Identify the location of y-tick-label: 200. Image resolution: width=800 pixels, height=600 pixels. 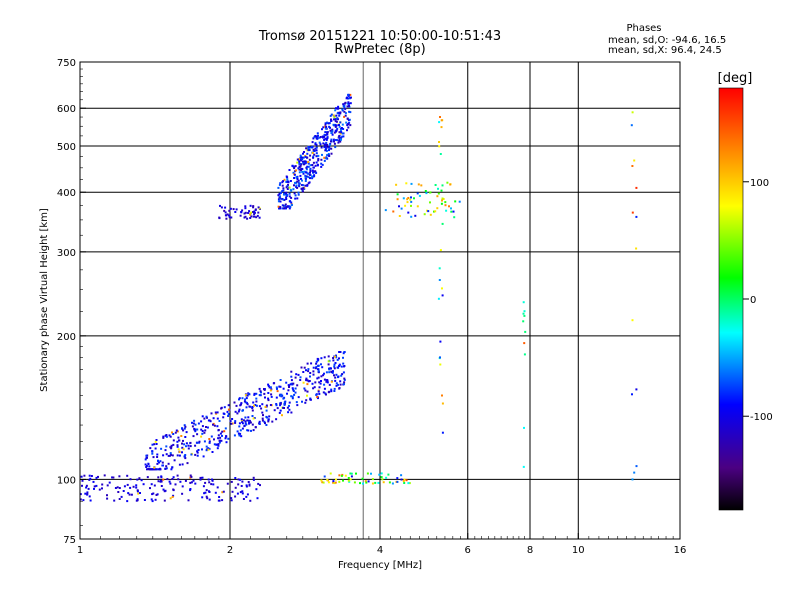
(66, 337).